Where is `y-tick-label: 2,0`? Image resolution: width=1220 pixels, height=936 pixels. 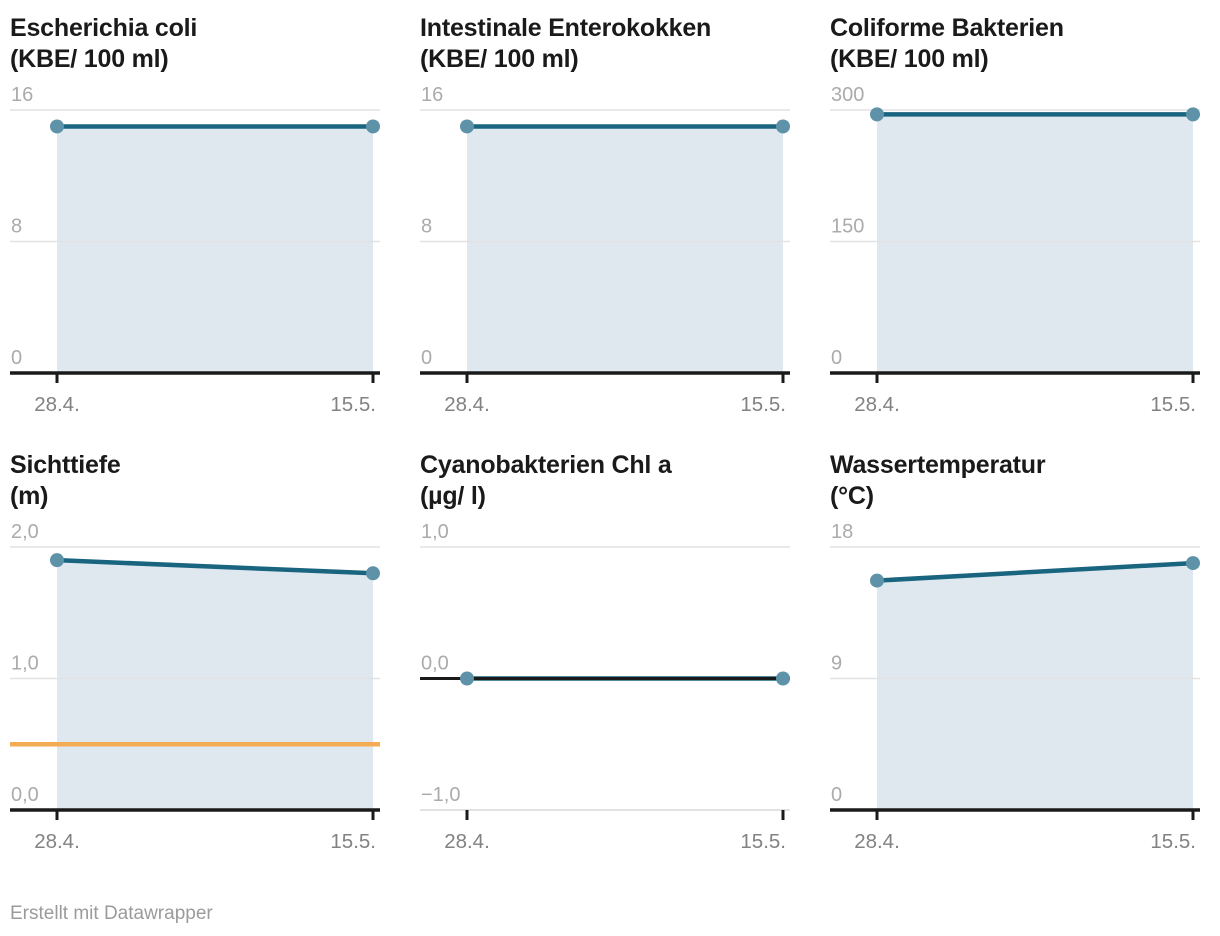 y-tick-label: 2,0 is located at coordinates (25, 532).